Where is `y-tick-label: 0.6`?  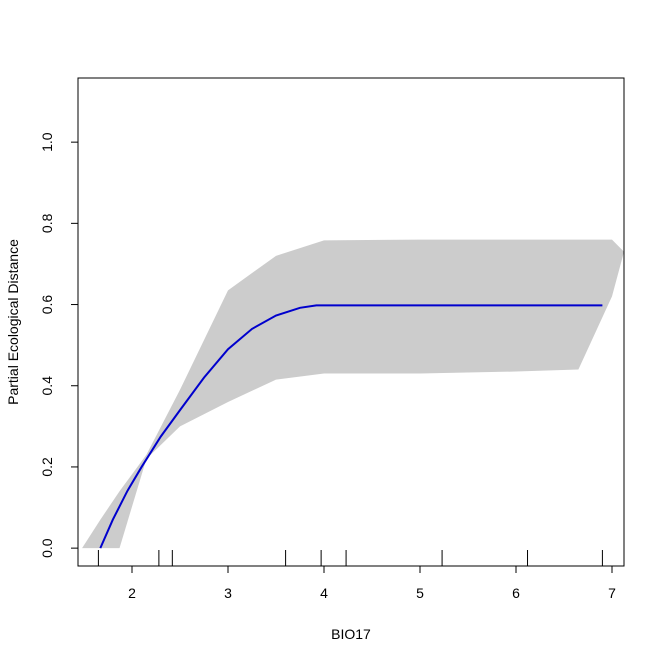
y-tick-label: 0.6 is located at coordinates (47, 305).